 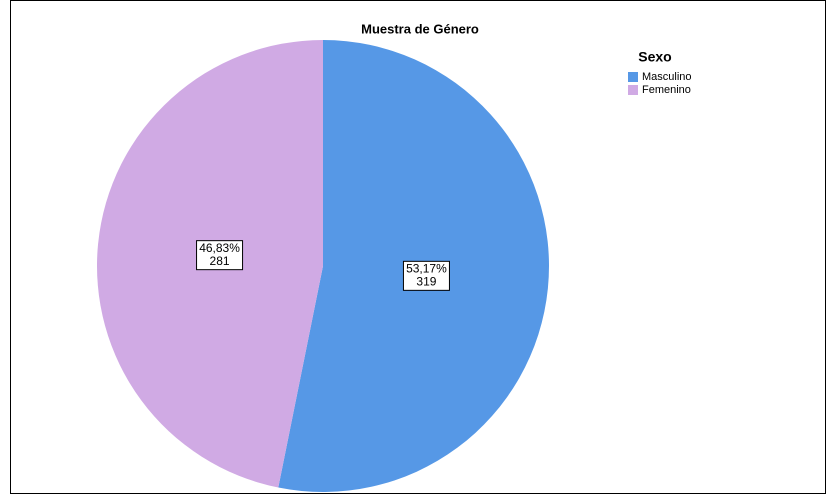 I want to click on count-label: 281, so click(x=220, y=261).